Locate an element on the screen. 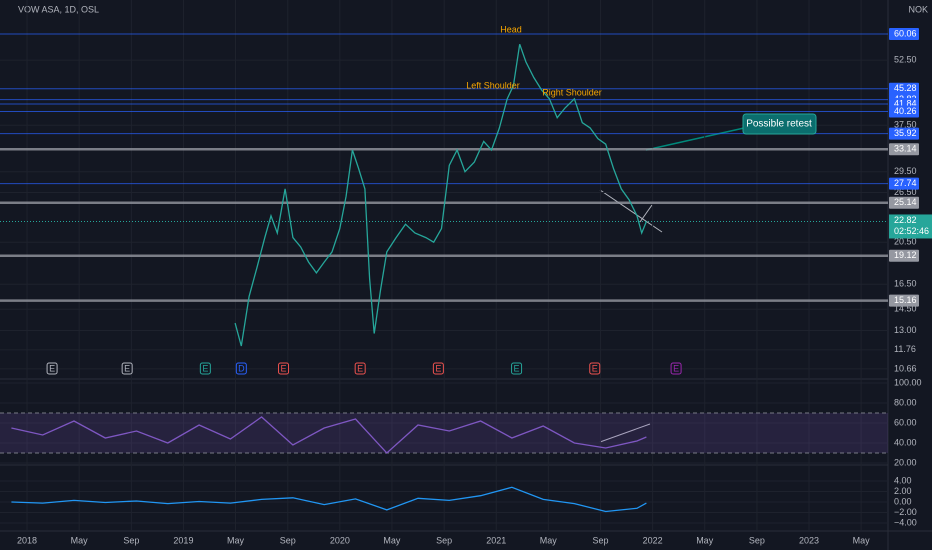  annotation: Head is located at coordinates (511, 29).